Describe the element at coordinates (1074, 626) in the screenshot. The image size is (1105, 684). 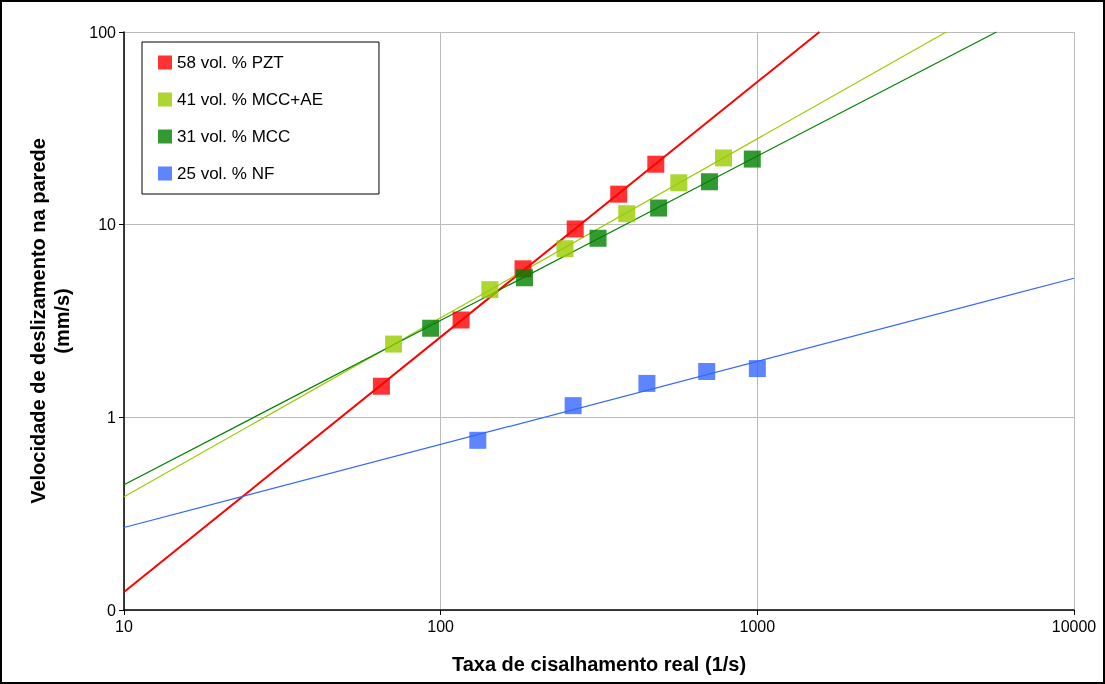
I see `x-tick-label: 10000` at that location.